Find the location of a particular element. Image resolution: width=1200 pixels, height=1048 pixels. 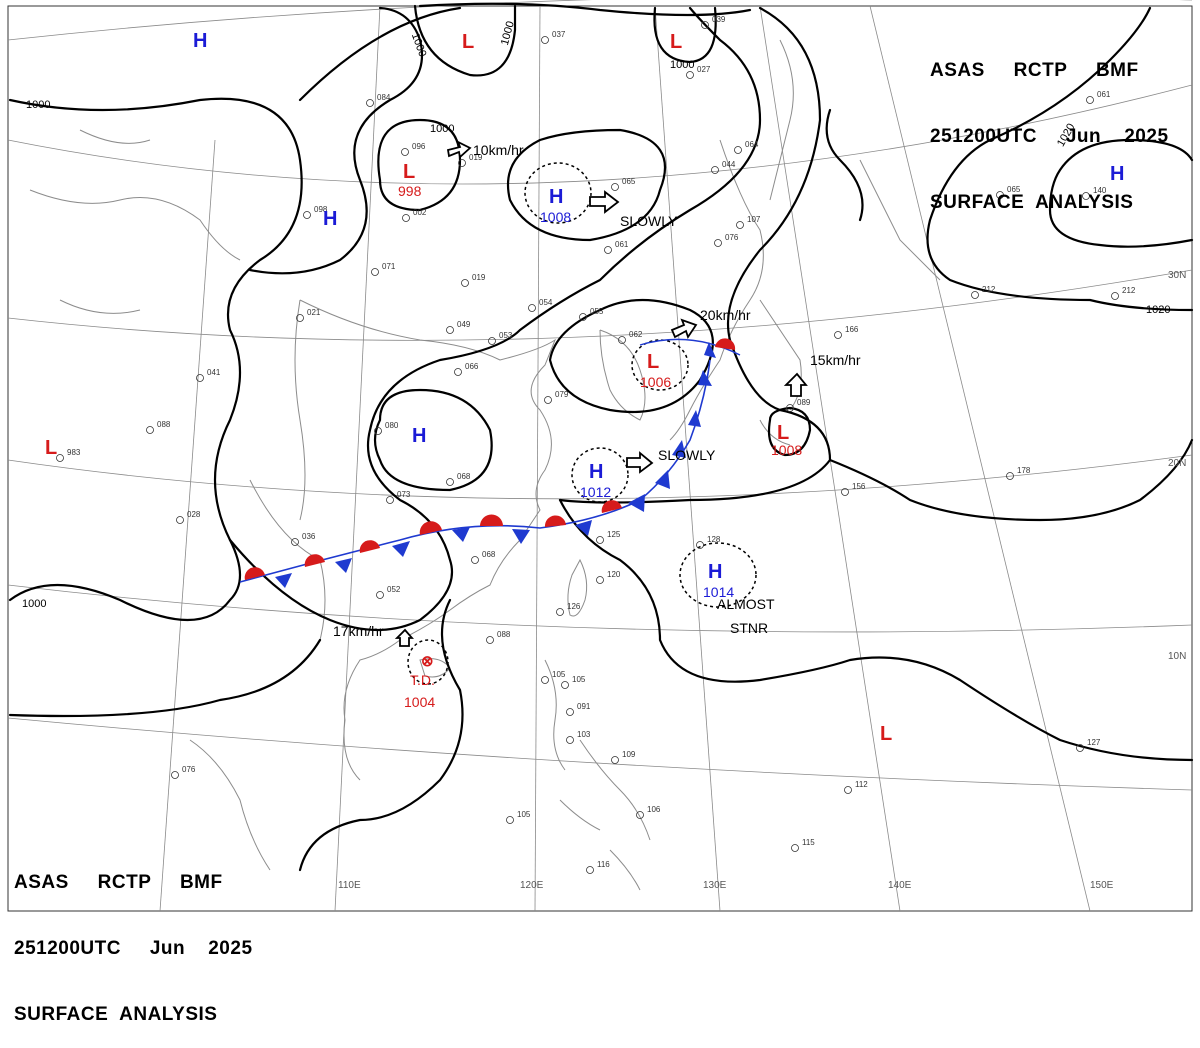

station-pressure: 109 is located at coordinates (629, 754).